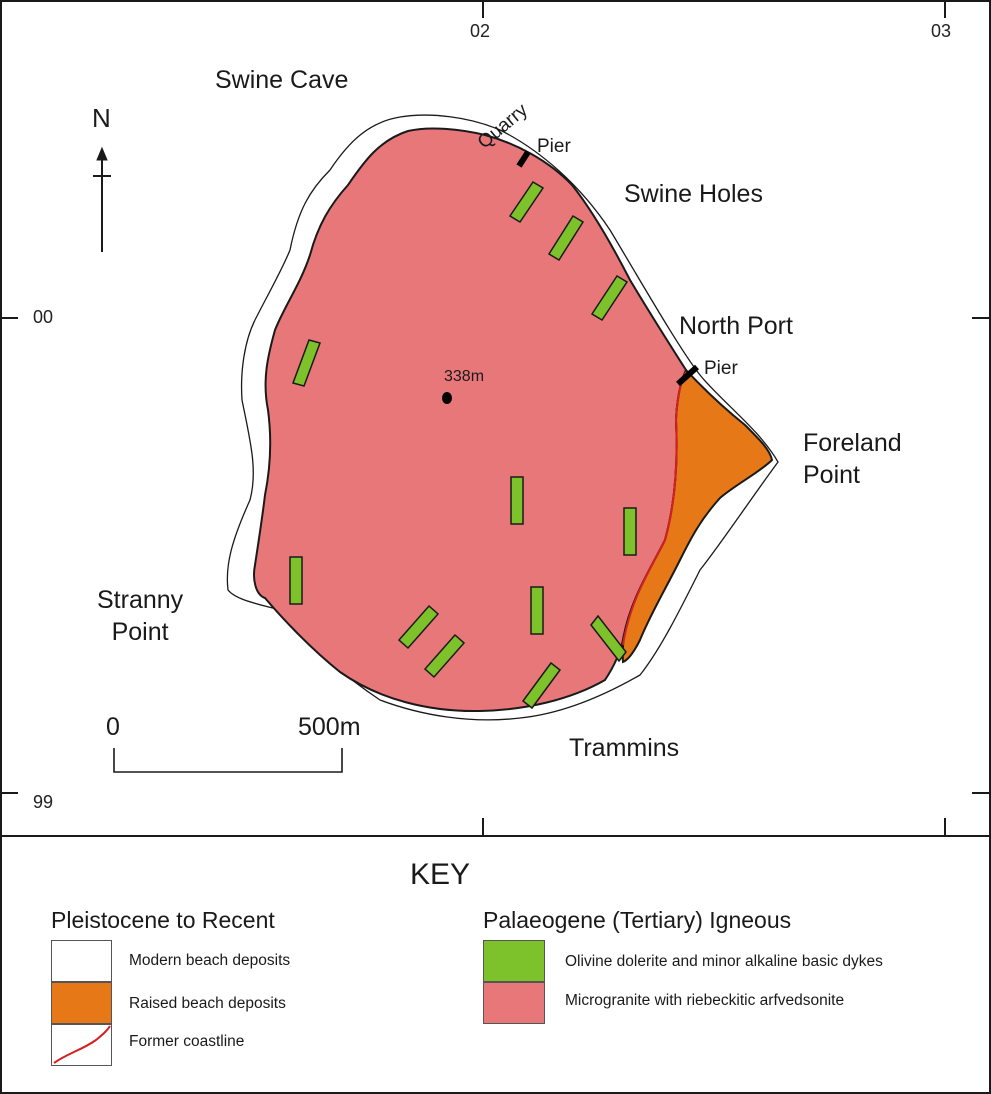 This screenshot has width=991, height=1094. What do you see at coordinates (101, 118) in the screenshot?
I see `north-label: N` at bounding box center [101, 118].